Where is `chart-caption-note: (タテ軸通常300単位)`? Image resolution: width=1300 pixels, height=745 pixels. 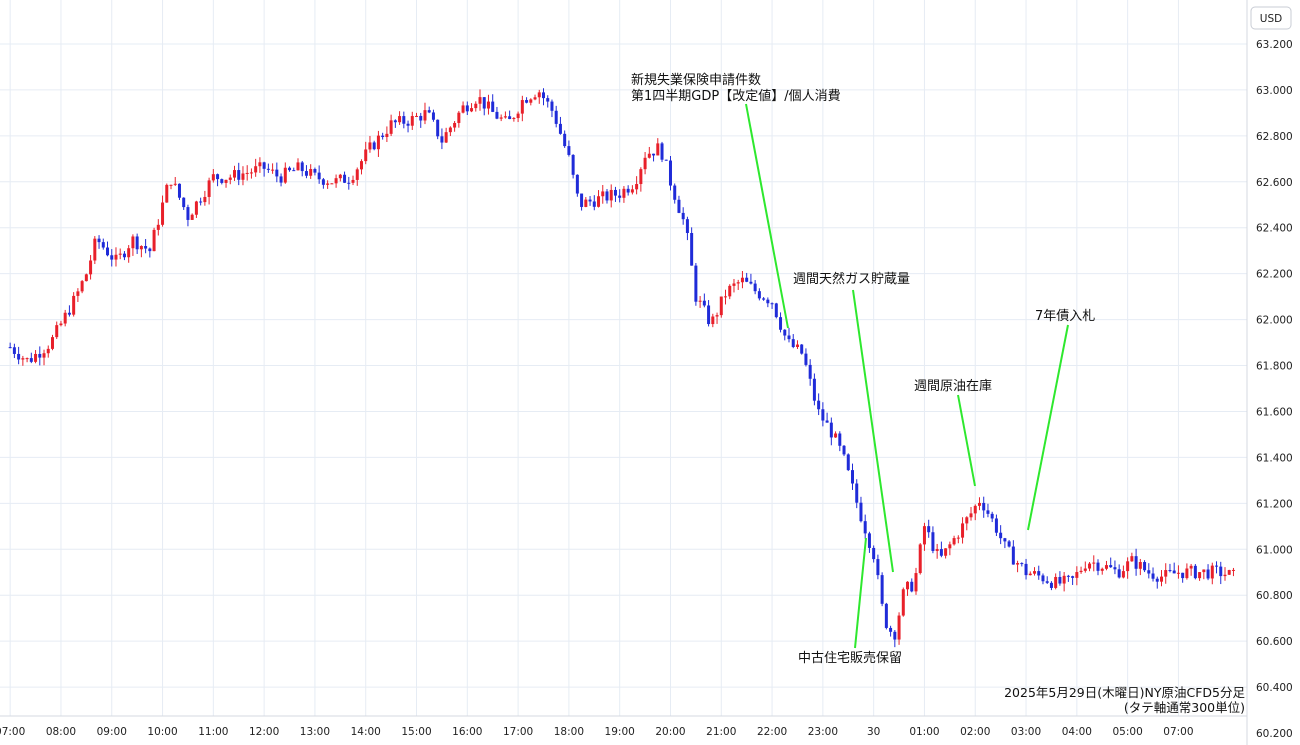
chart-caption-note: (タテ軸通常300単位) is located at coordinates (1184, 707).